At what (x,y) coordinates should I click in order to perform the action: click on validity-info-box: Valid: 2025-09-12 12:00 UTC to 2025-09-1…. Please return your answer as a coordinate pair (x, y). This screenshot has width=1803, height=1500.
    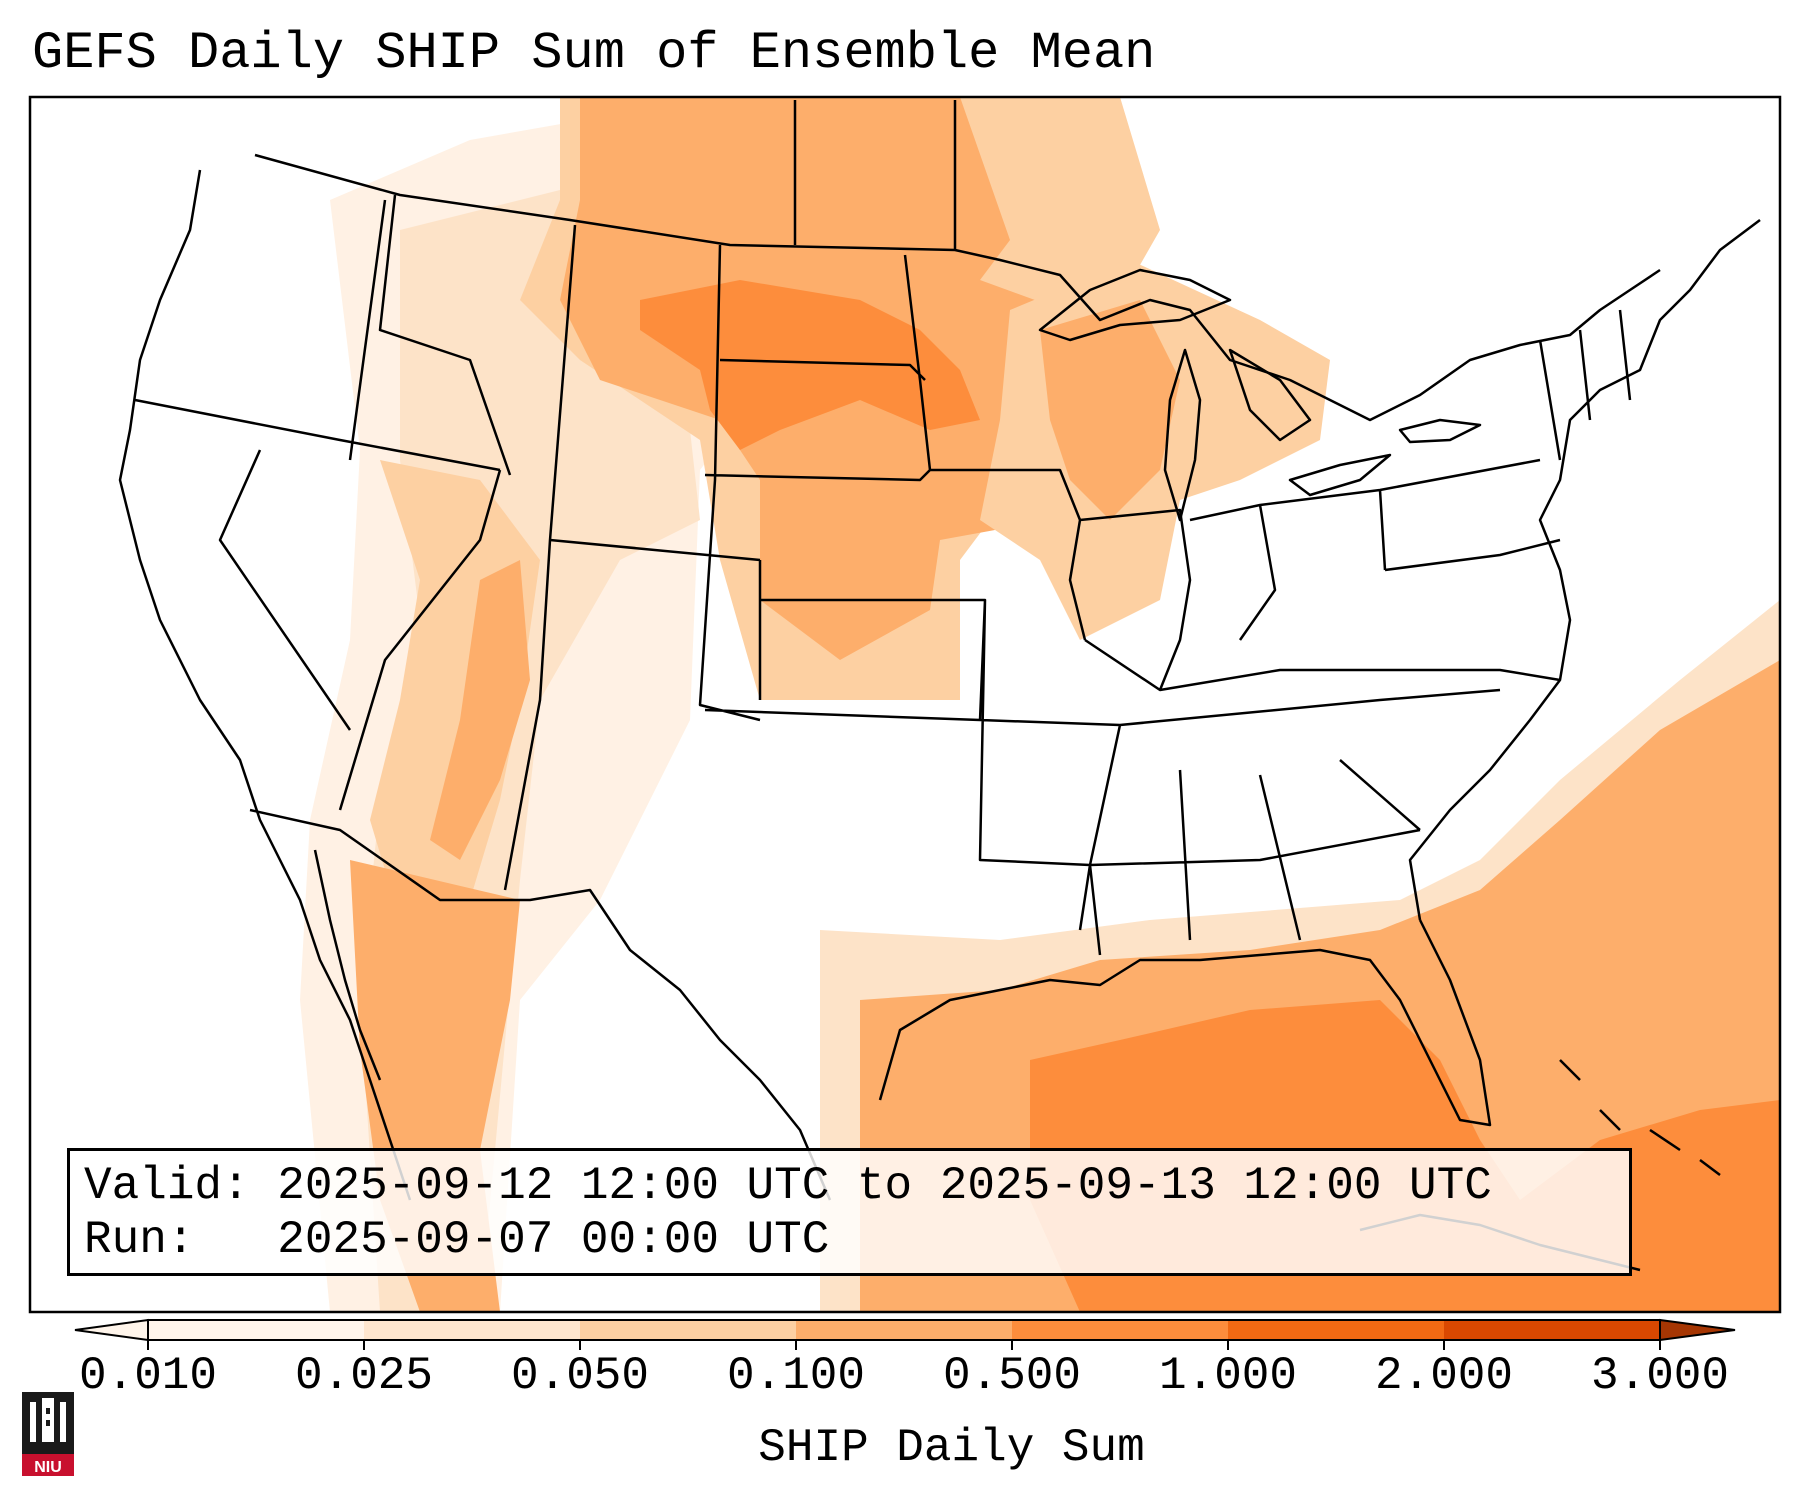
    Looking at the image, I should click on (849, 1212).